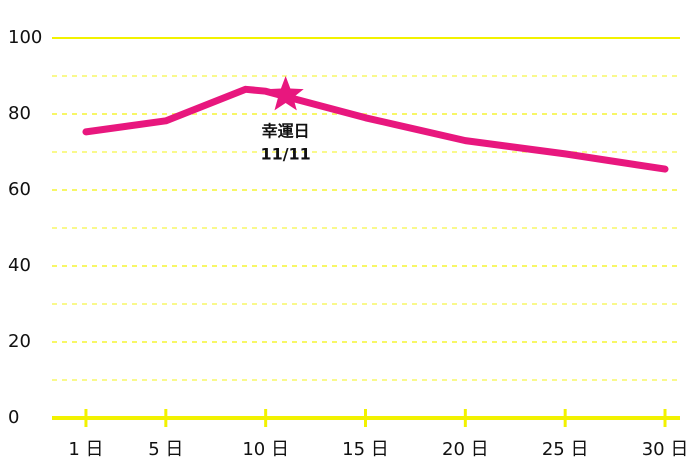  What do you see at coordinates (365, 449) in the screenshot?
I see `x-tick-label: 15 日` at bounding box center [365, 449].